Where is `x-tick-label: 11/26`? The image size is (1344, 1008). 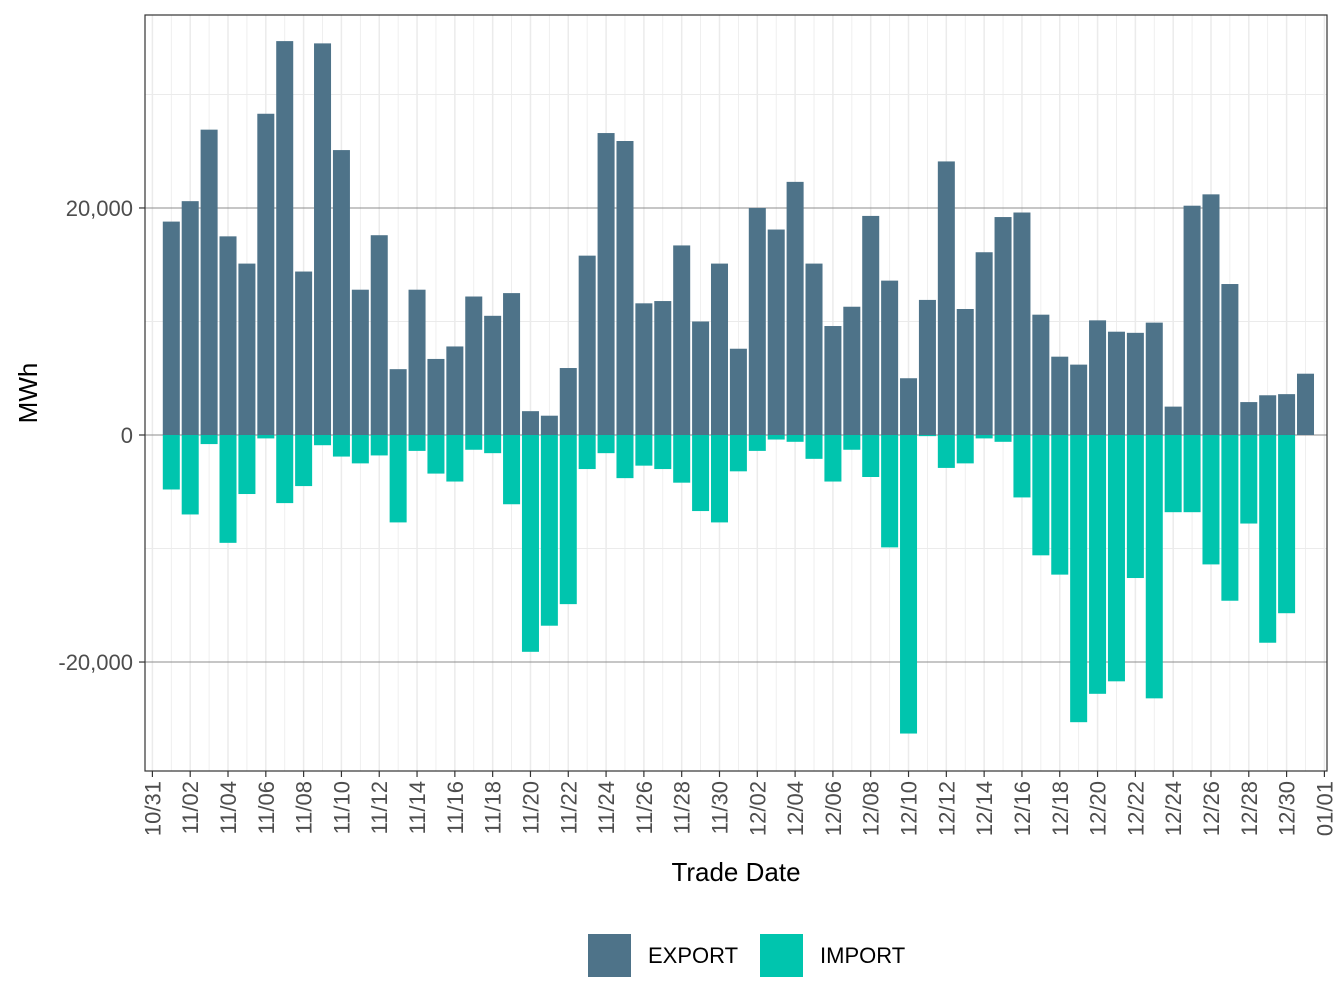 x-tick-label: 11/26 is located at coordinates (644, 807).